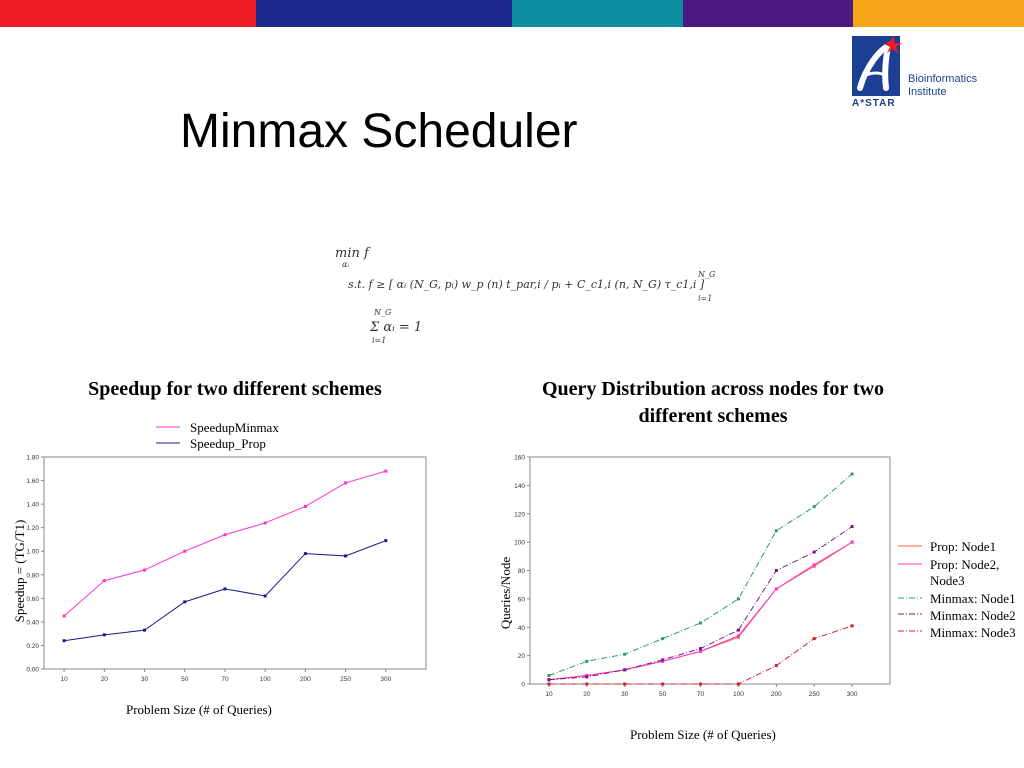  What do you see at coordinates (168, 435) in the screenshot?
I see `chart1-legend-swatches` at bounding box center [168, 435].